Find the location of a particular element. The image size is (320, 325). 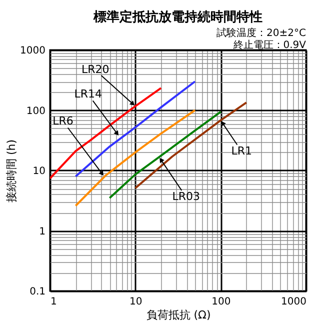

chart-title: 標準定抵抗放電持続時間特性 is located at coordinates (177, 17).